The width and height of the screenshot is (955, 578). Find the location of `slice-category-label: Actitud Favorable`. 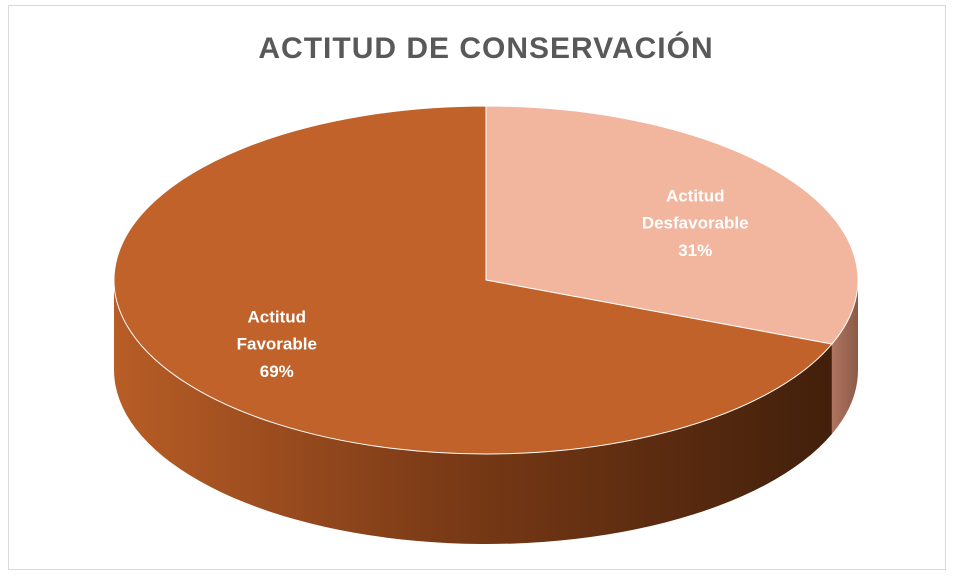

slice-category-label: Actitud Favorable is located at coordinates (277, 331).